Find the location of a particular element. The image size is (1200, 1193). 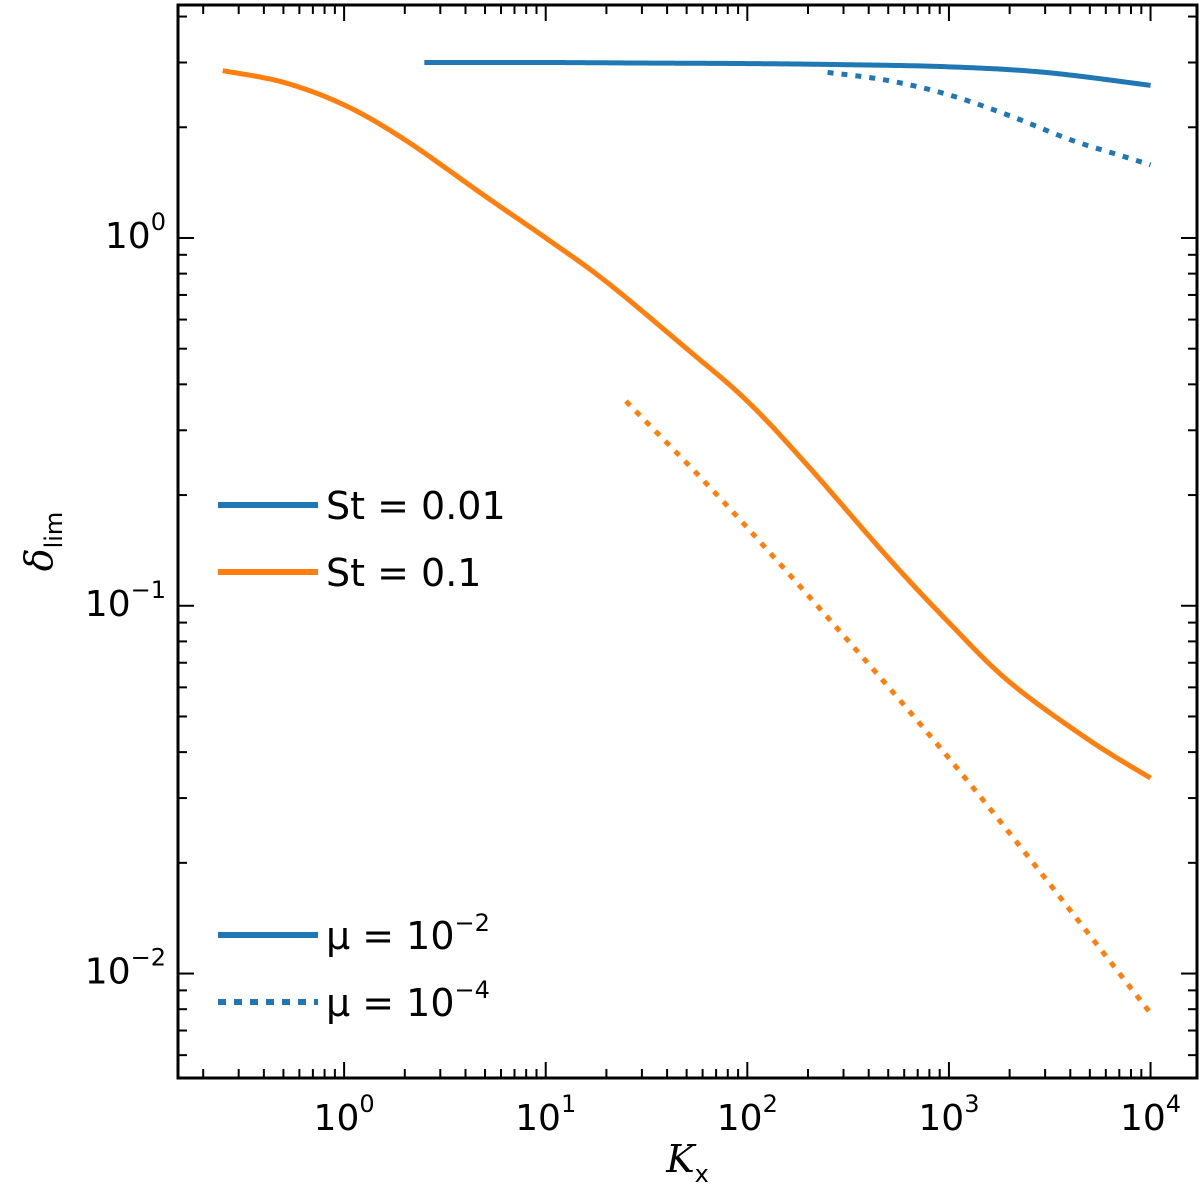

x-tick-labels: 10⁰ 10¹ 10² 10³ 10⁴ is located at coordinates (748, 1114).